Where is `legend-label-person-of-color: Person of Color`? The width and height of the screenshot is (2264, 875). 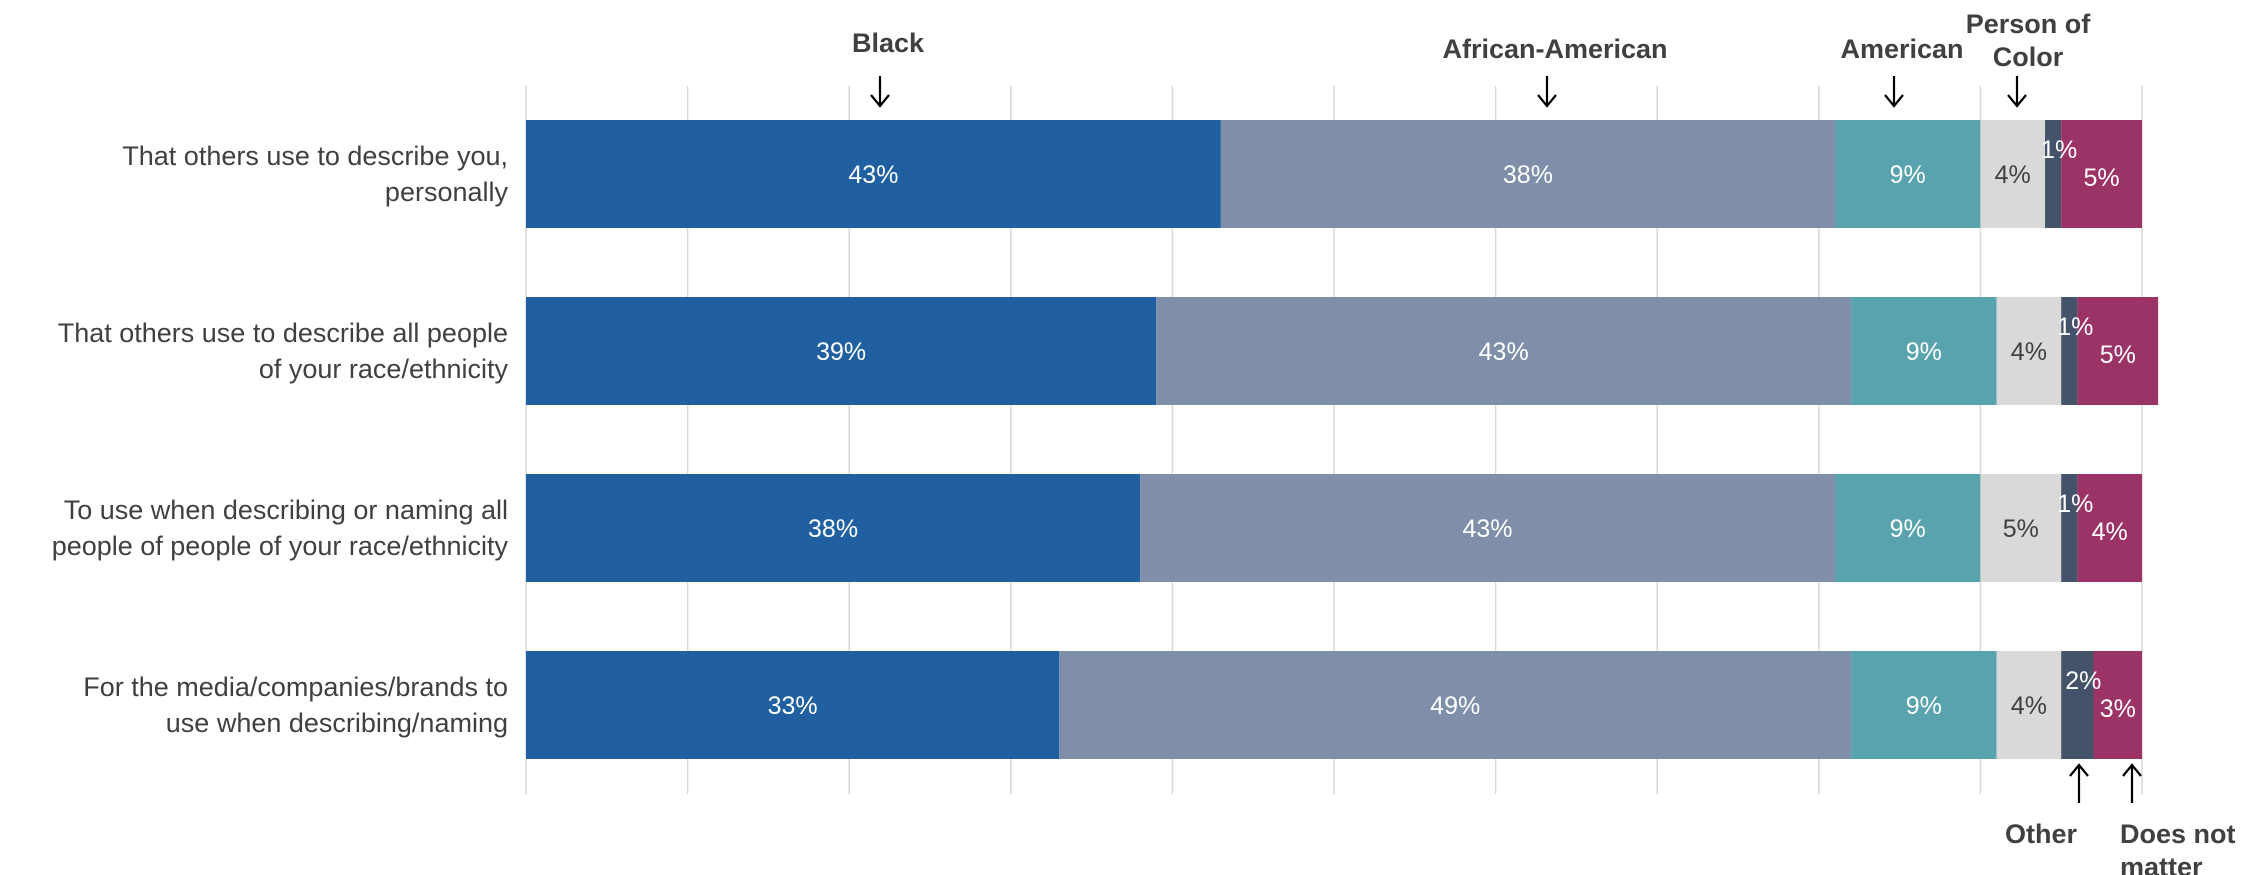 legend-label-person-of-color: Person of Color is located at coordinates (2029, 40).